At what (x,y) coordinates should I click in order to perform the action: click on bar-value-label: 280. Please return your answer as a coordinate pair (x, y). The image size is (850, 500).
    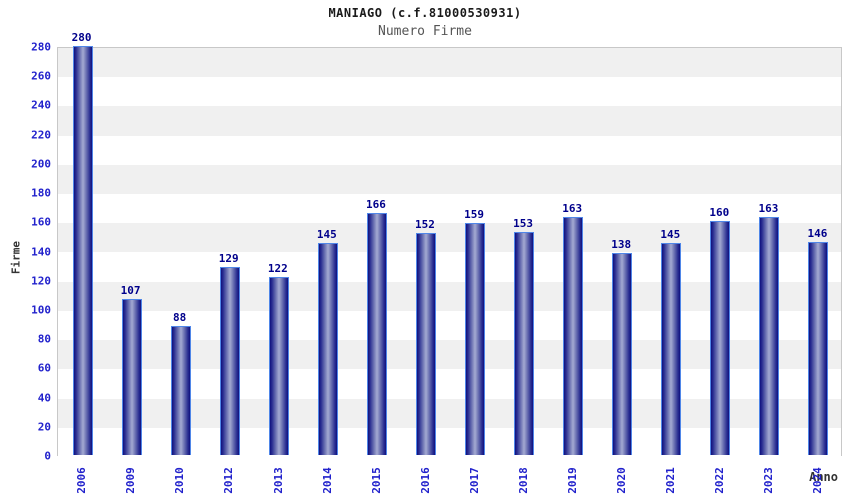
    Looking at the image, I should click on (81, 37).